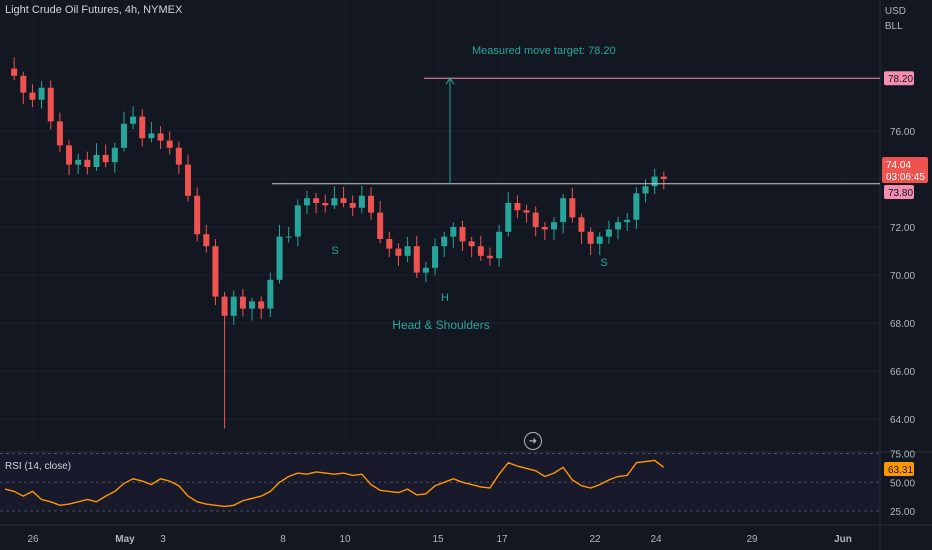 This screenshot has width=932, height=550. What do you see at coordinates (544, 51) in the screenshot?
I see `target-label: Measured move target: 78.20` at bounding box center [544, 51].